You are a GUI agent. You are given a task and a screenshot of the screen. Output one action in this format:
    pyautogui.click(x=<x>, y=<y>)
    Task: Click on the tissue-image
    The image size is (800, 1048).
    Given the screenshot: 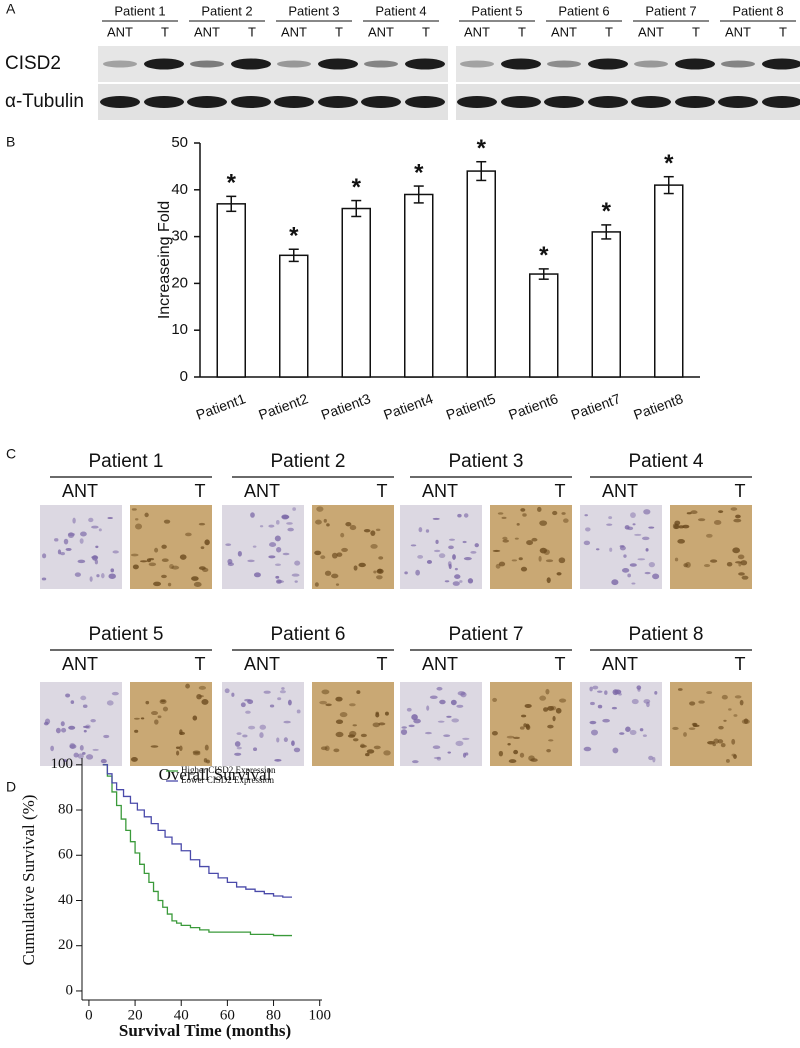 What is the action you would take?
    pyautogui.click(x=263, y=724)
    